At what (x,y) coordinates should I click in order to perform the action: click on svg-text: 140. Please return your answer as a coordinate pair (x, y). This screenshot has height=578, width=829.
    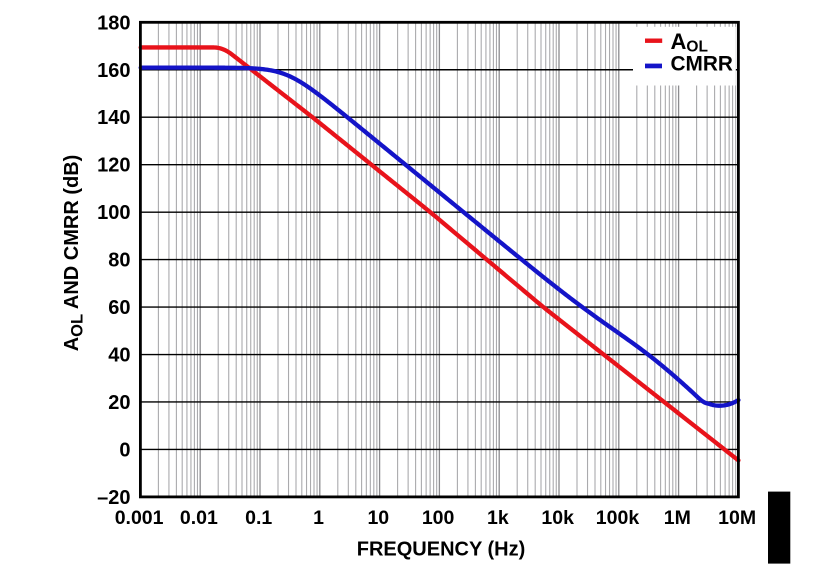
    Looking at the image, I should click on (113, 118).